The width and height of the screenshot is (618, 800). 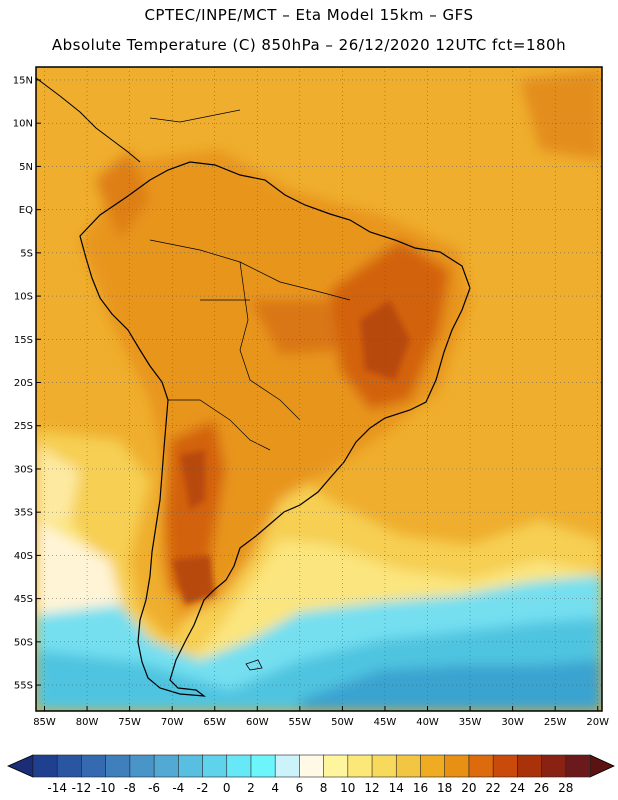 I want to click on lon-tick-label: 55W, so click(x=300, y=722).